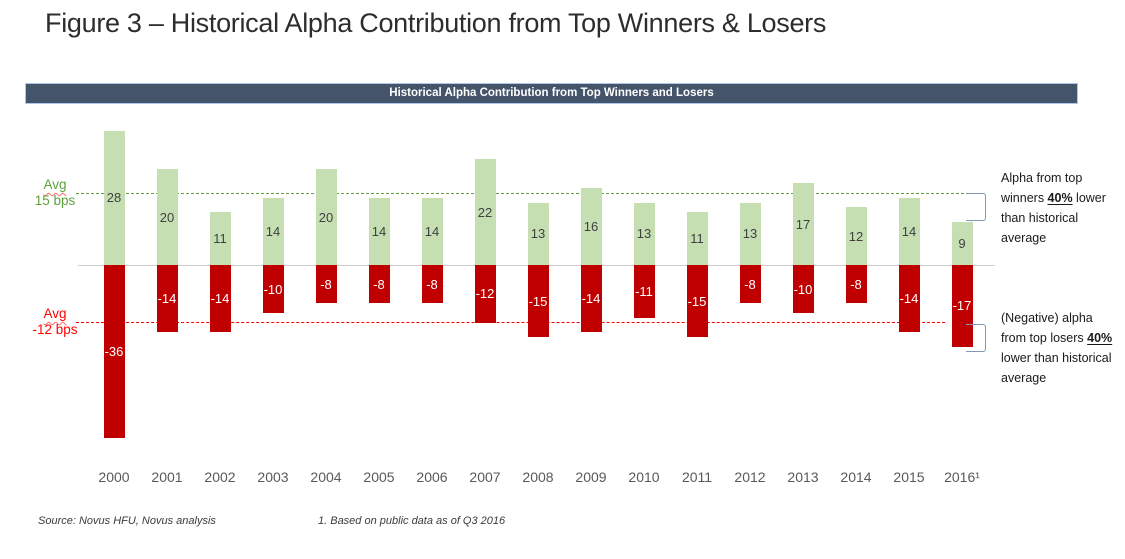  What do you see at coordinates (379, 477) in the screenshot?
I see `x-axis-label-2005: 2005` at bounding box center [379, 477].